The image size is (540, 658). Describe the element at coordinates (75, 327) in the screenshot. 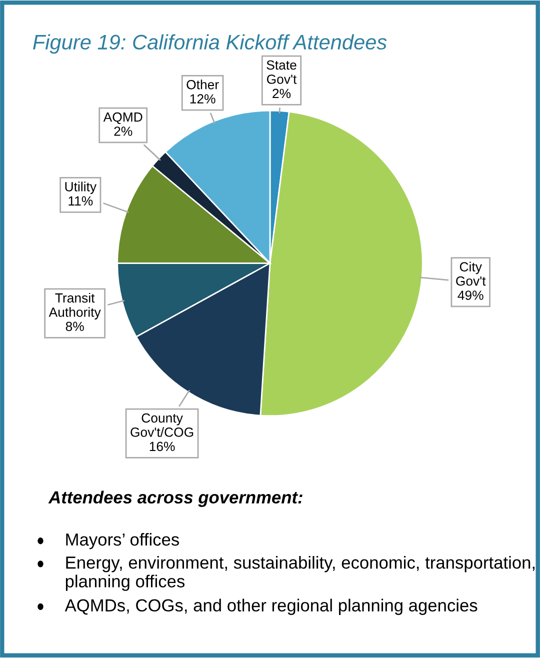

I see `data-label: 8%` at that location.